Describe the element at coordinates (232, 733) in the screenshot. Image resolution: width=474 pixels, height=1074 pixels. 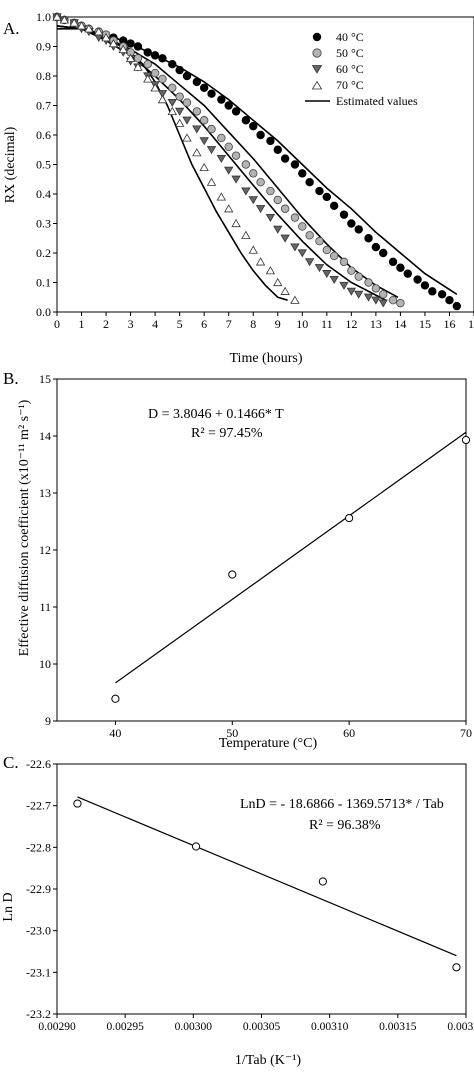
I see `panel-b-xtick-label: 50` at that location.